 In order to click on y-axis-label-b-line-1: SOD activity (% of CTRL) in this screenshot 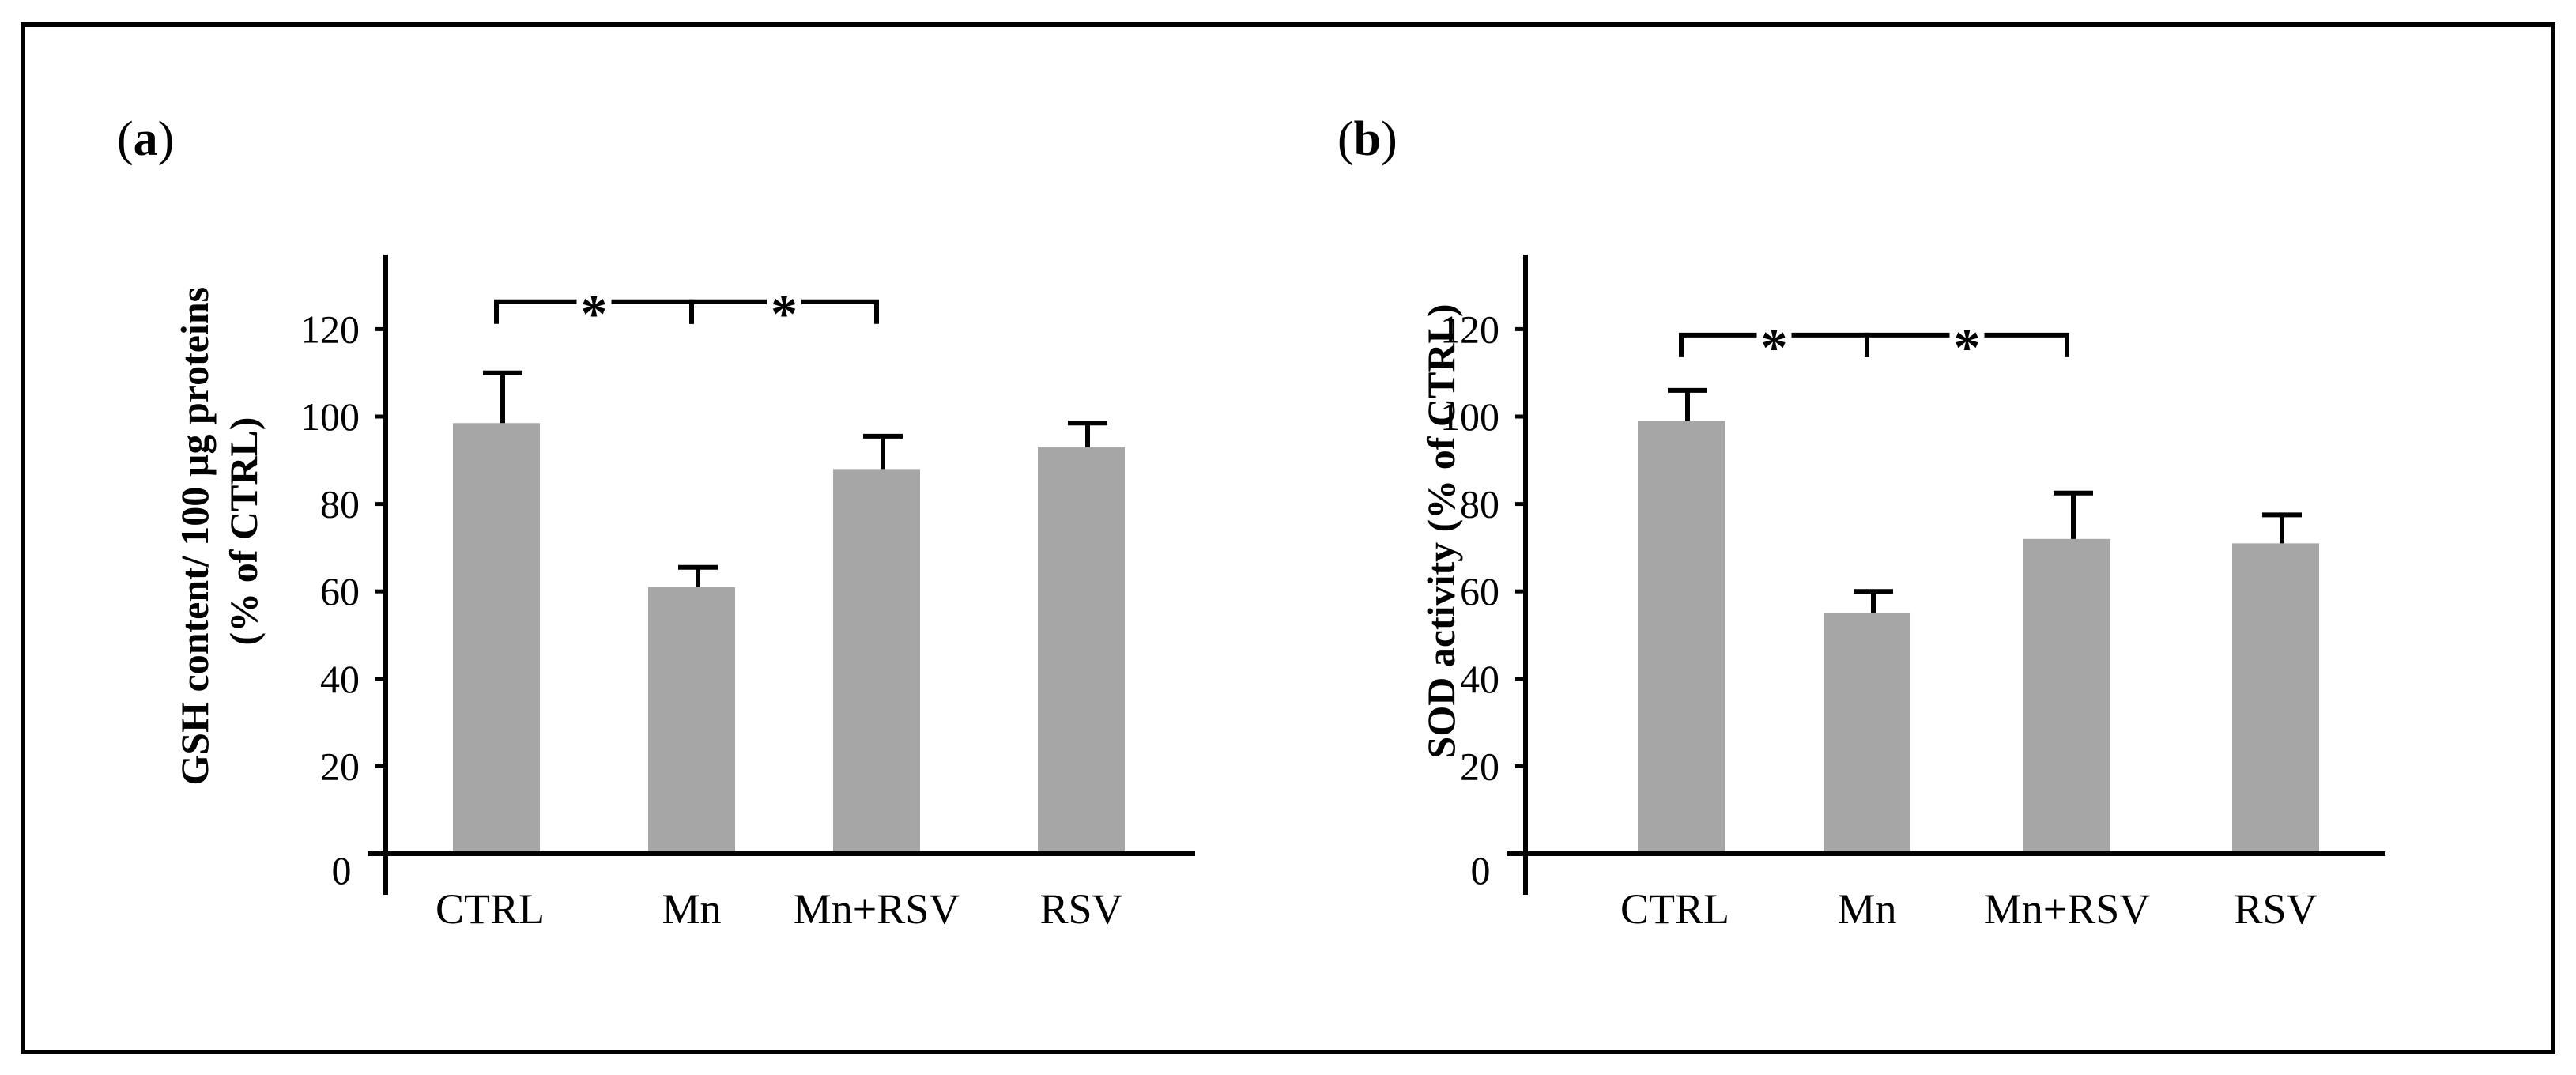, I will do `click(1441, 531)`.